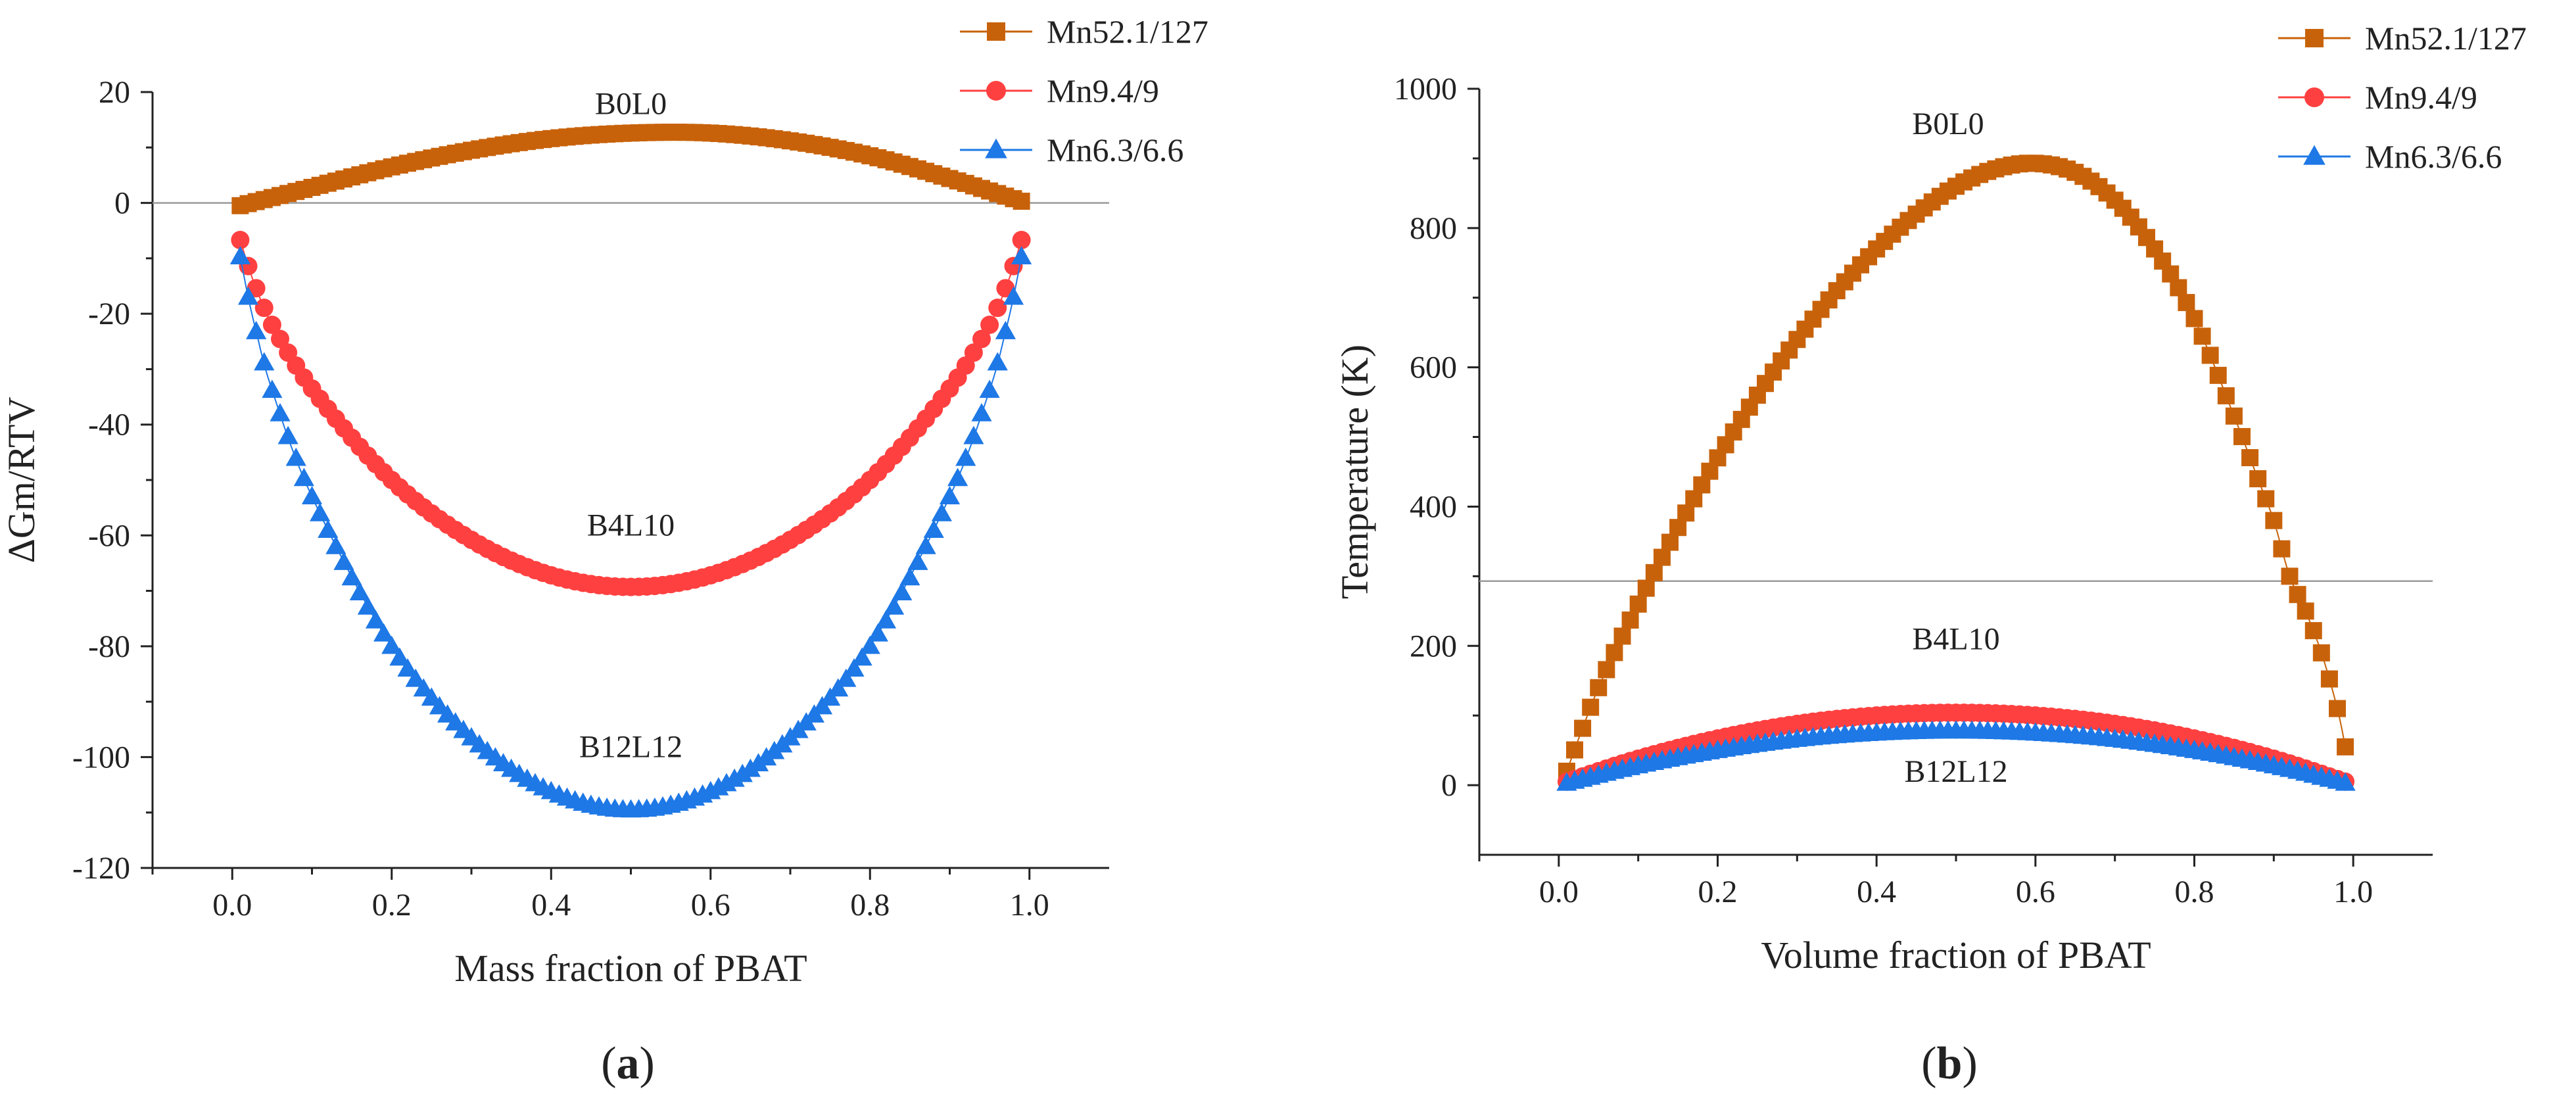 This screenshot has width=2576, height=1104. What do you see at coordinates (1425, 89) in the screenshot?
I see `y-tick-label: 1000` at bounding box center [1425, 89].